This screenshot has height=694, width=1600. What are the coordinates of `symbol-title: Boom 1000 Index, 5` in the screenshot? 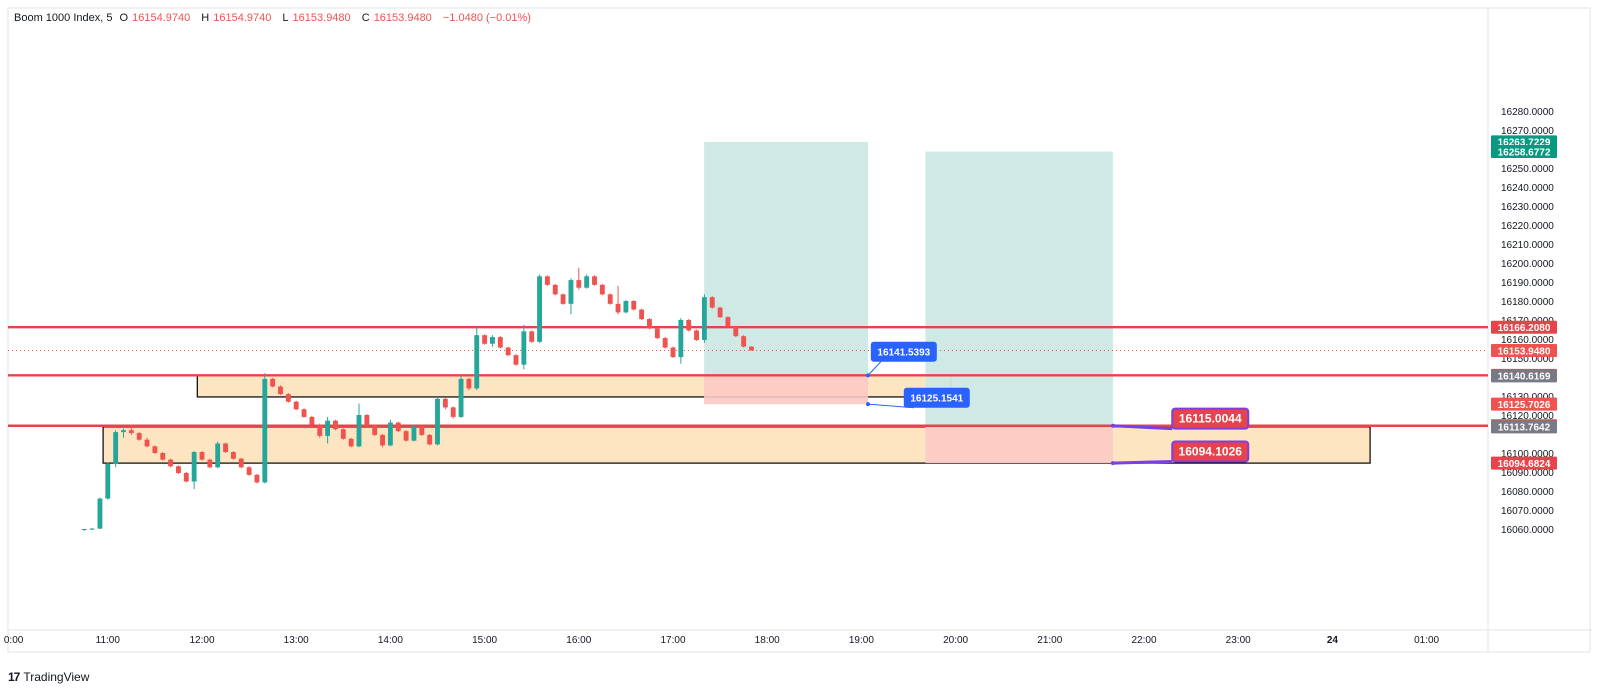 It's located at (63, 18).